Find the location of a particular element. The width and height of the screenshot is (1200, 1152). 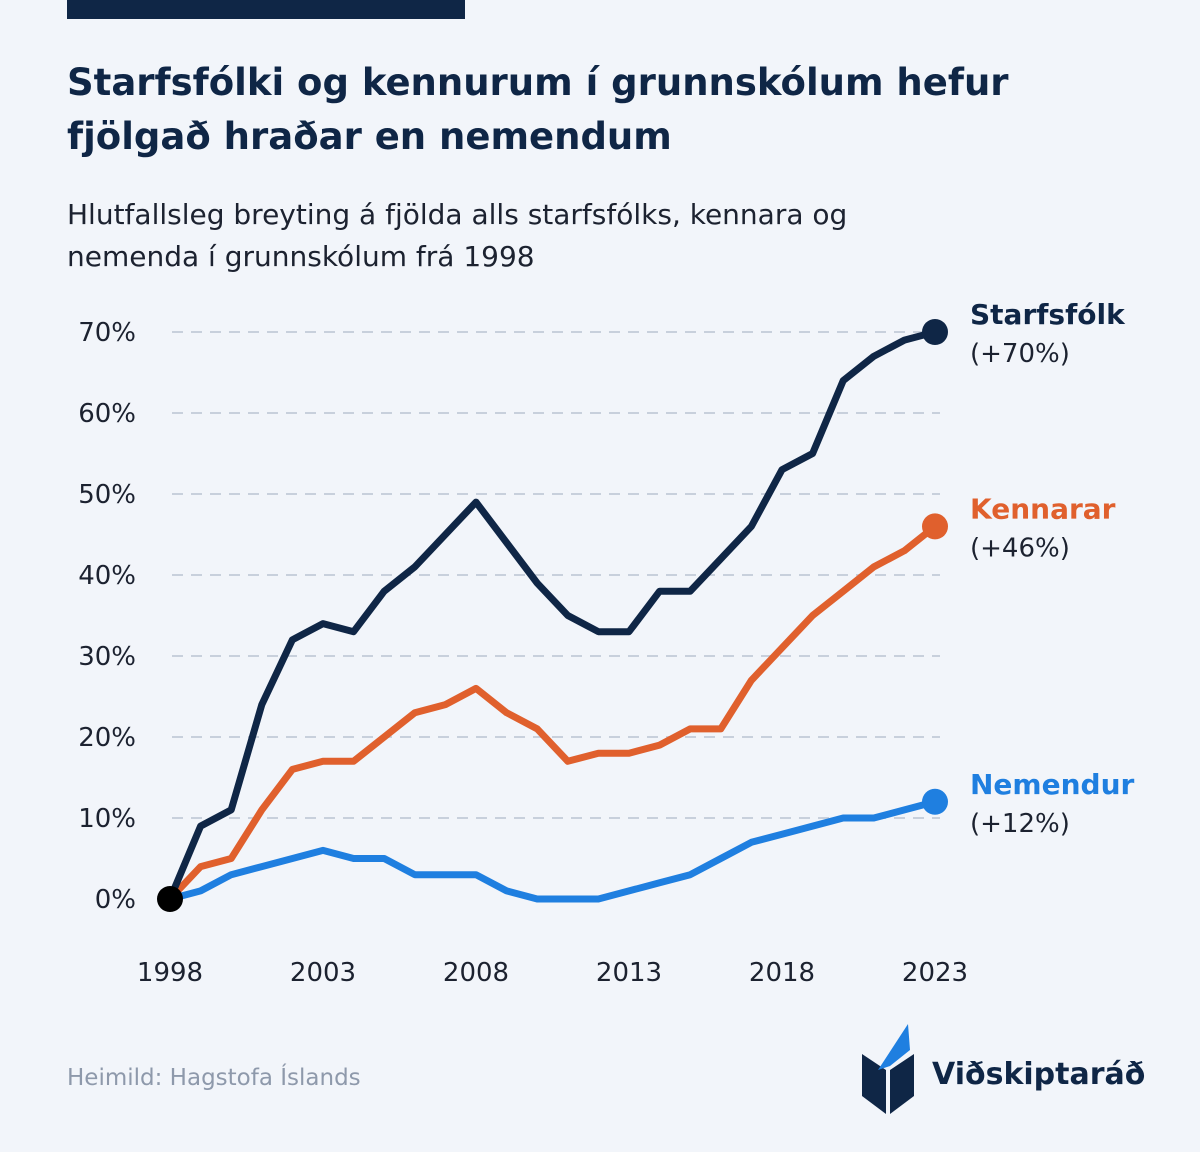

series-line is located at coordinates (552, 850).